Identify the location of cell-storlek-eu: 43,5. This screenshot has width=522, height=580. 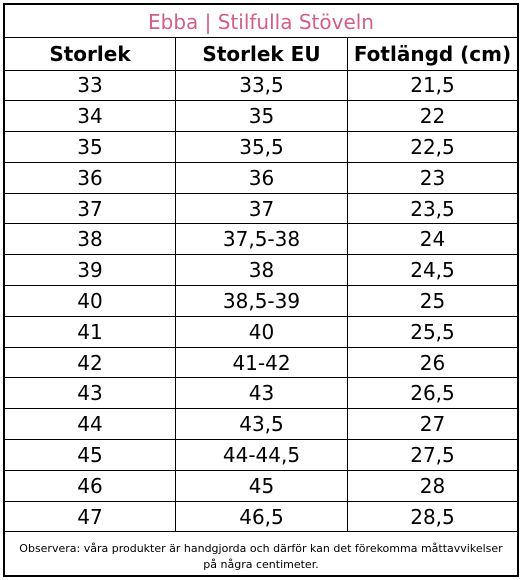
(261, 424).